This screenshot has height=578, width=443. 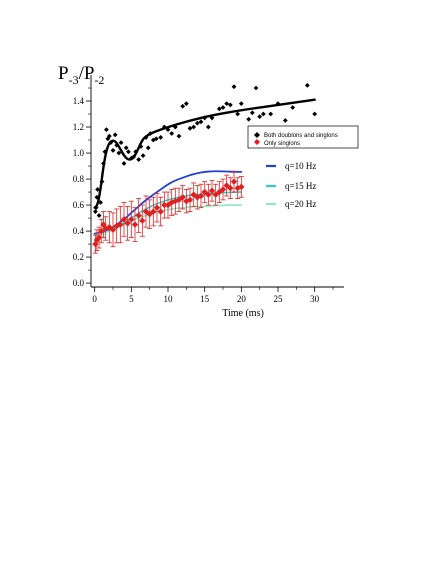 I want to click on y-tick-label: 0.2, so click(x=78, y=257).